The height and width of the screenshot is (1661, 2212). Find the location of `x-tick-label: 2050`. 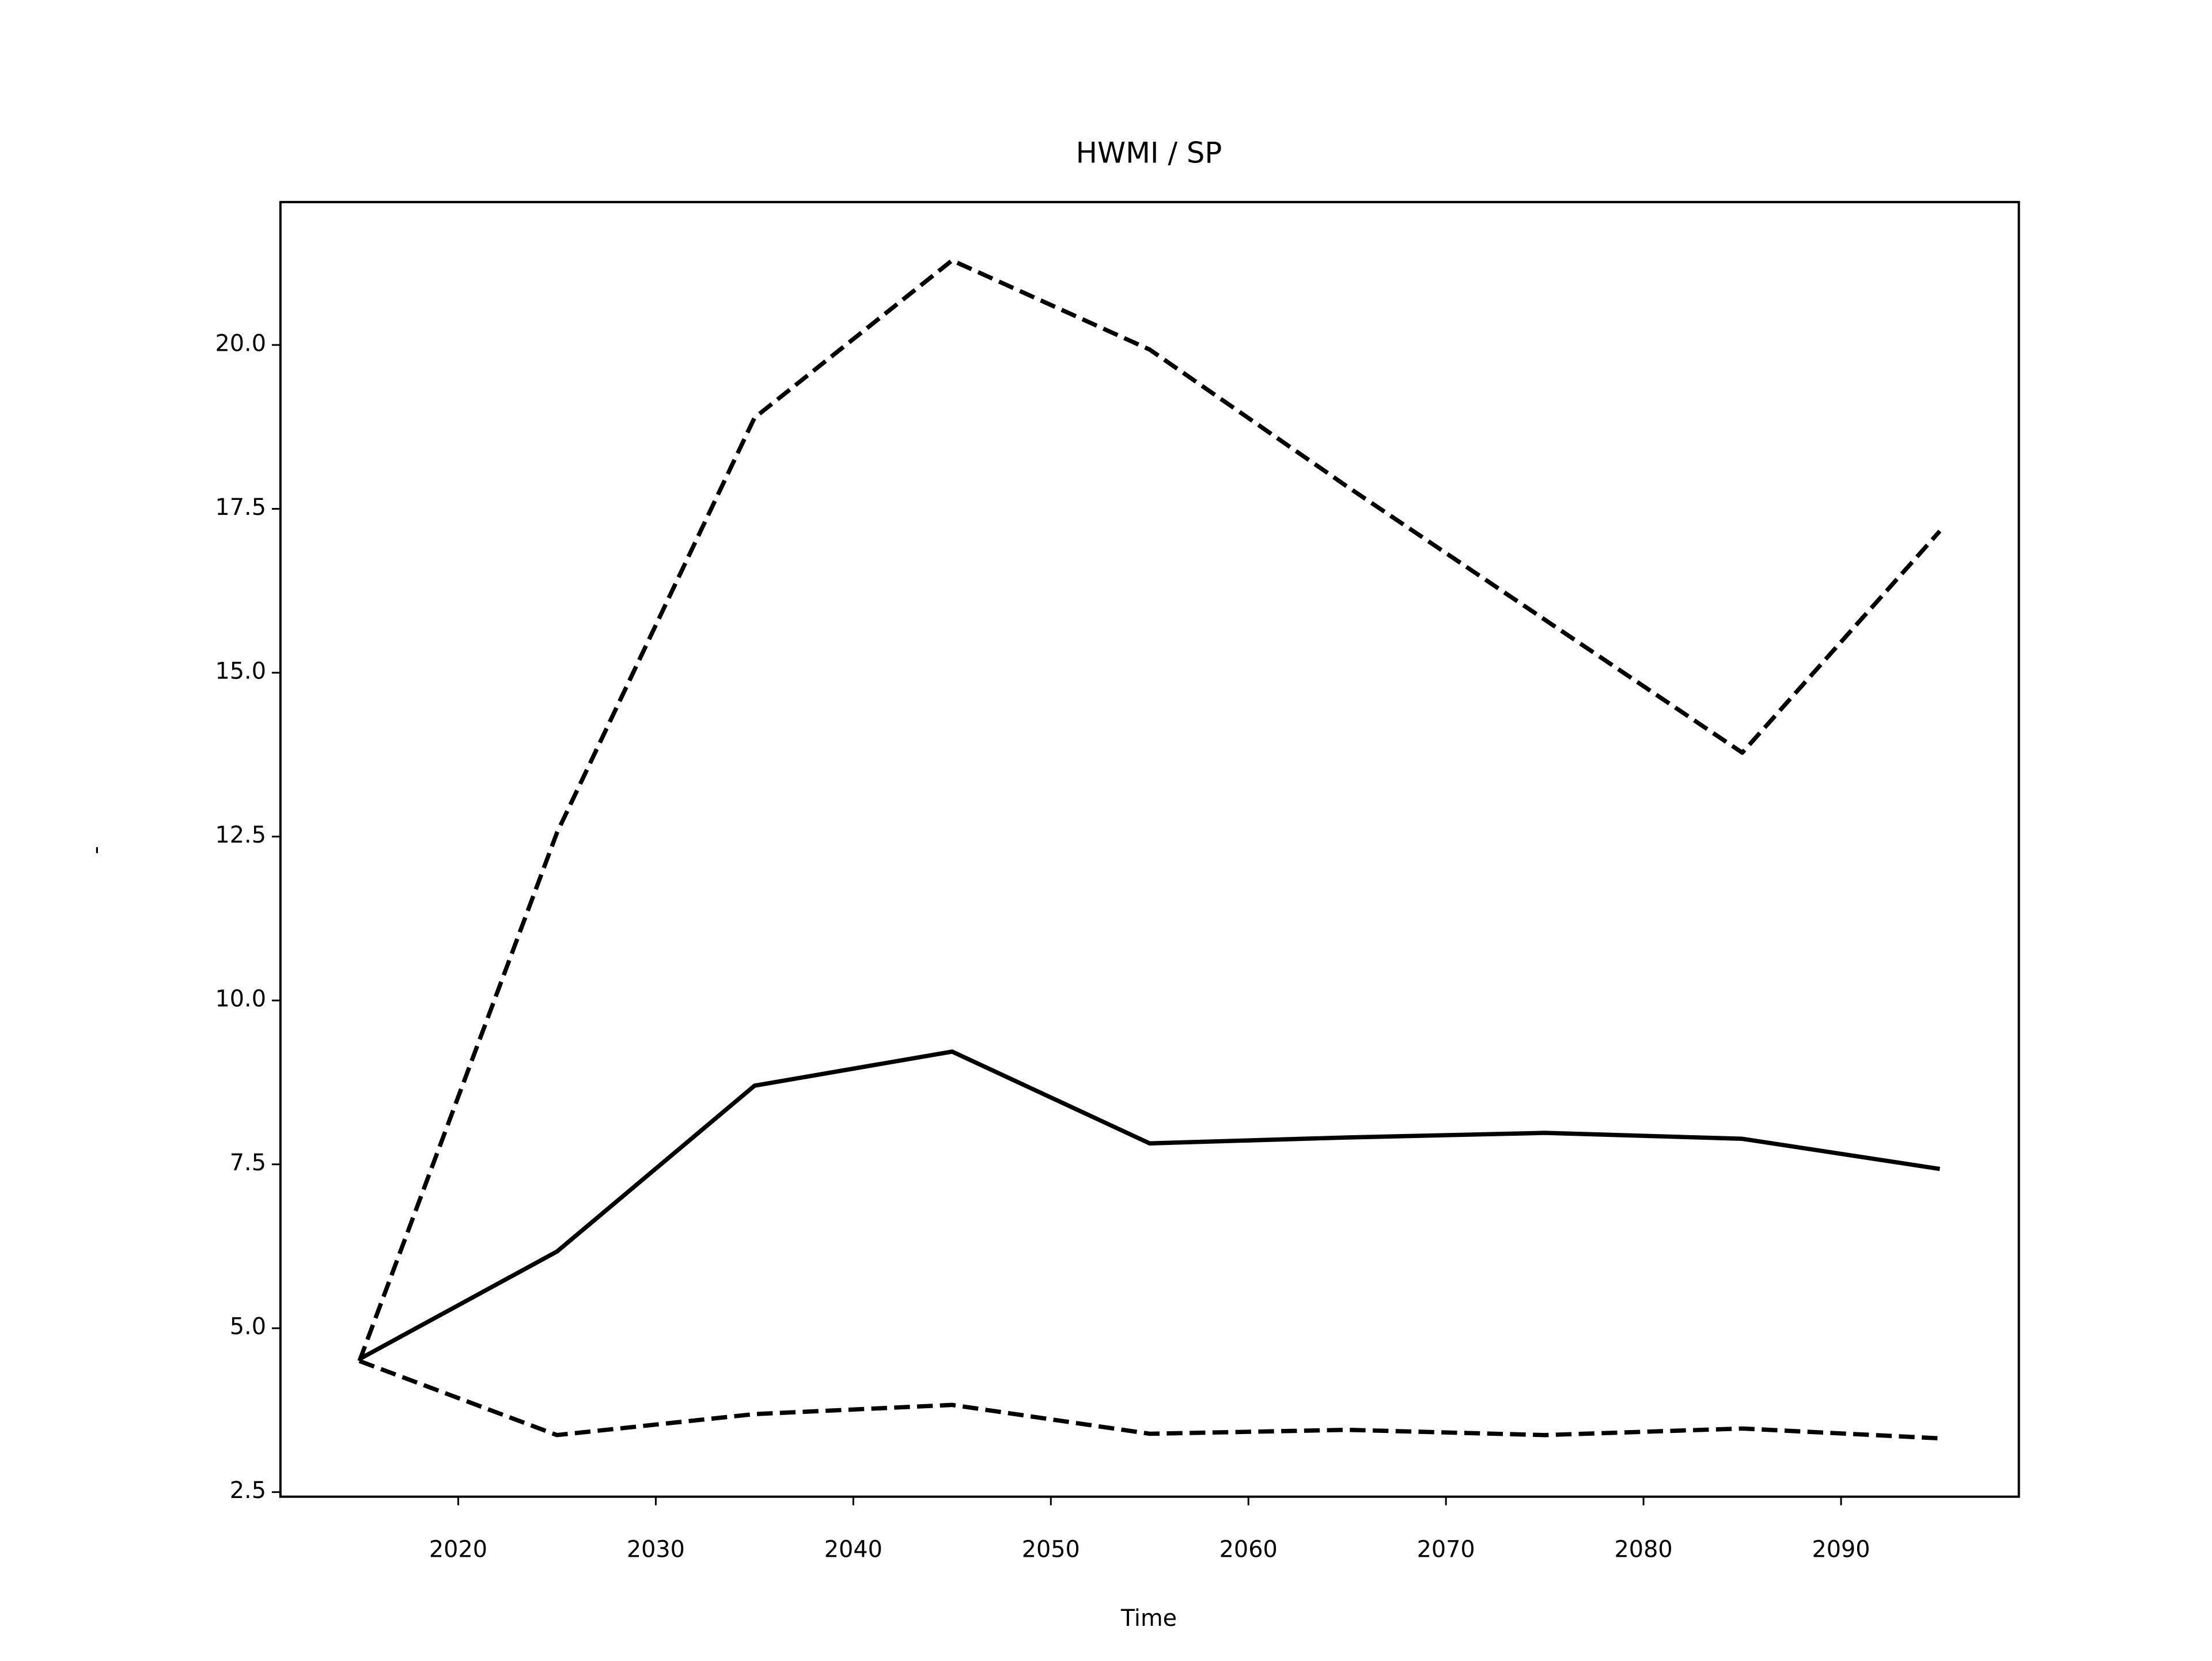

x-tick-label: 2050 is located at coordinates (1051, 1550).